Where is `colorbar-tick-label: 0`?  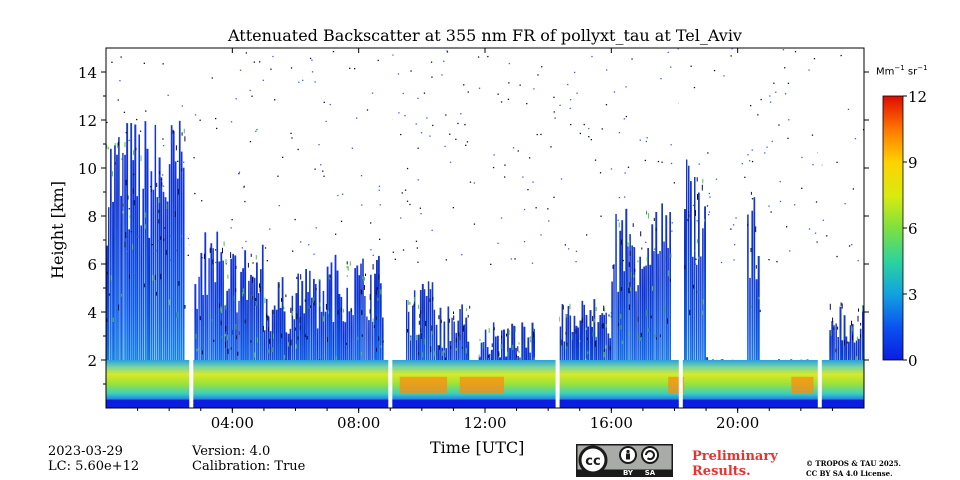
colorbar-tick-label: 0 is located at coordinates (913, 361).